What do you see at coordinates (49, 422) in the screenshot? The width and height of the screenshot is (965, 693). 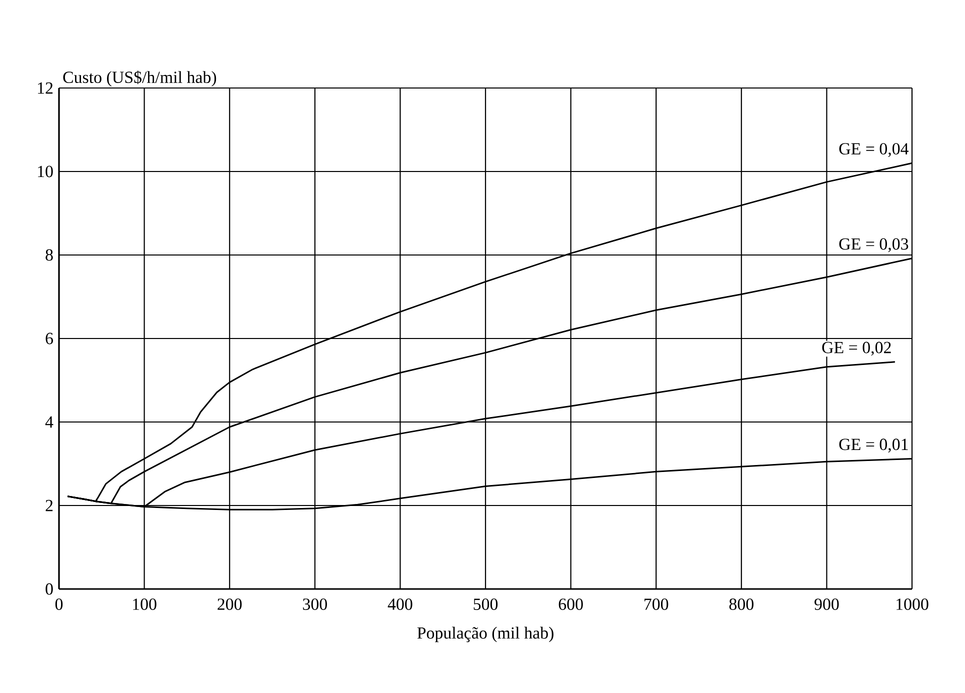 I see `y-tick-label: 4` at bounding box center [49, 422].